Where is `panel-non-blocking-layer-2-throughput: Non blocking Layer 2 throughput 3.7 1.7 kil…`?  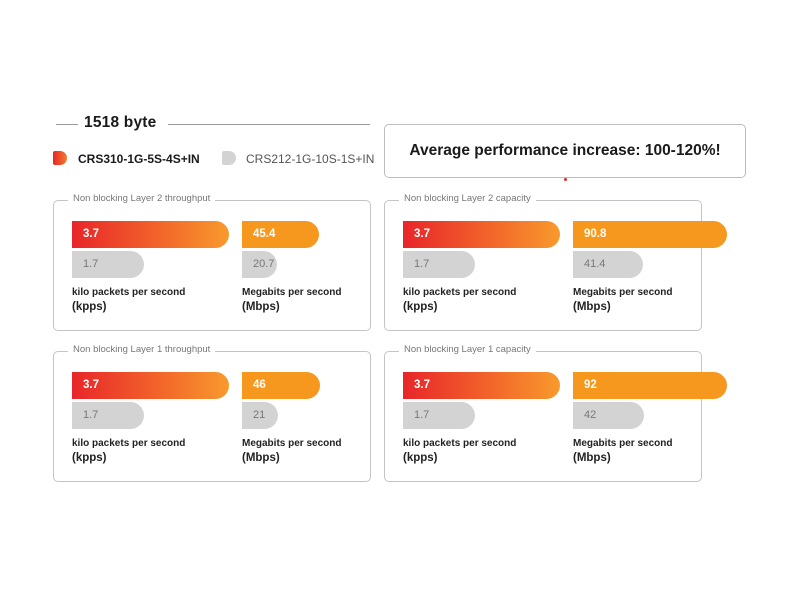 panel-non-blocking-layer-2-throughput: Non blocking Layer 2 throughput 3.7 1.7 kil… is located at coordinates (212, 262).